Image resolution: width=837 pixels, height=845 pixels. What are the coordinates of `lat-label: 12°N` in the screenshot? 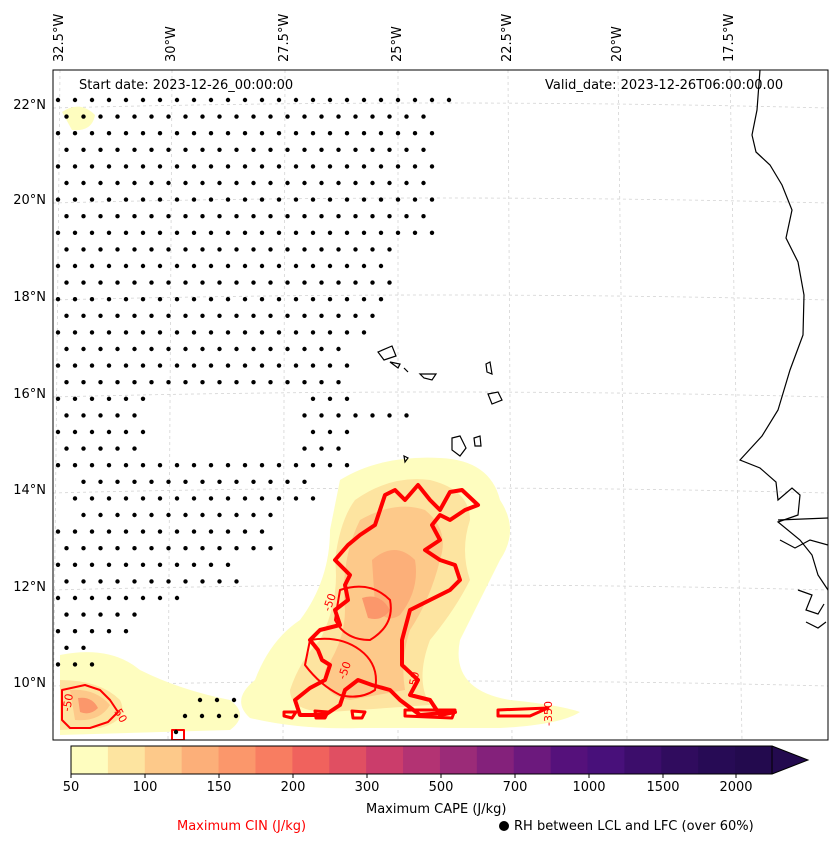 It's located at (29, 587).